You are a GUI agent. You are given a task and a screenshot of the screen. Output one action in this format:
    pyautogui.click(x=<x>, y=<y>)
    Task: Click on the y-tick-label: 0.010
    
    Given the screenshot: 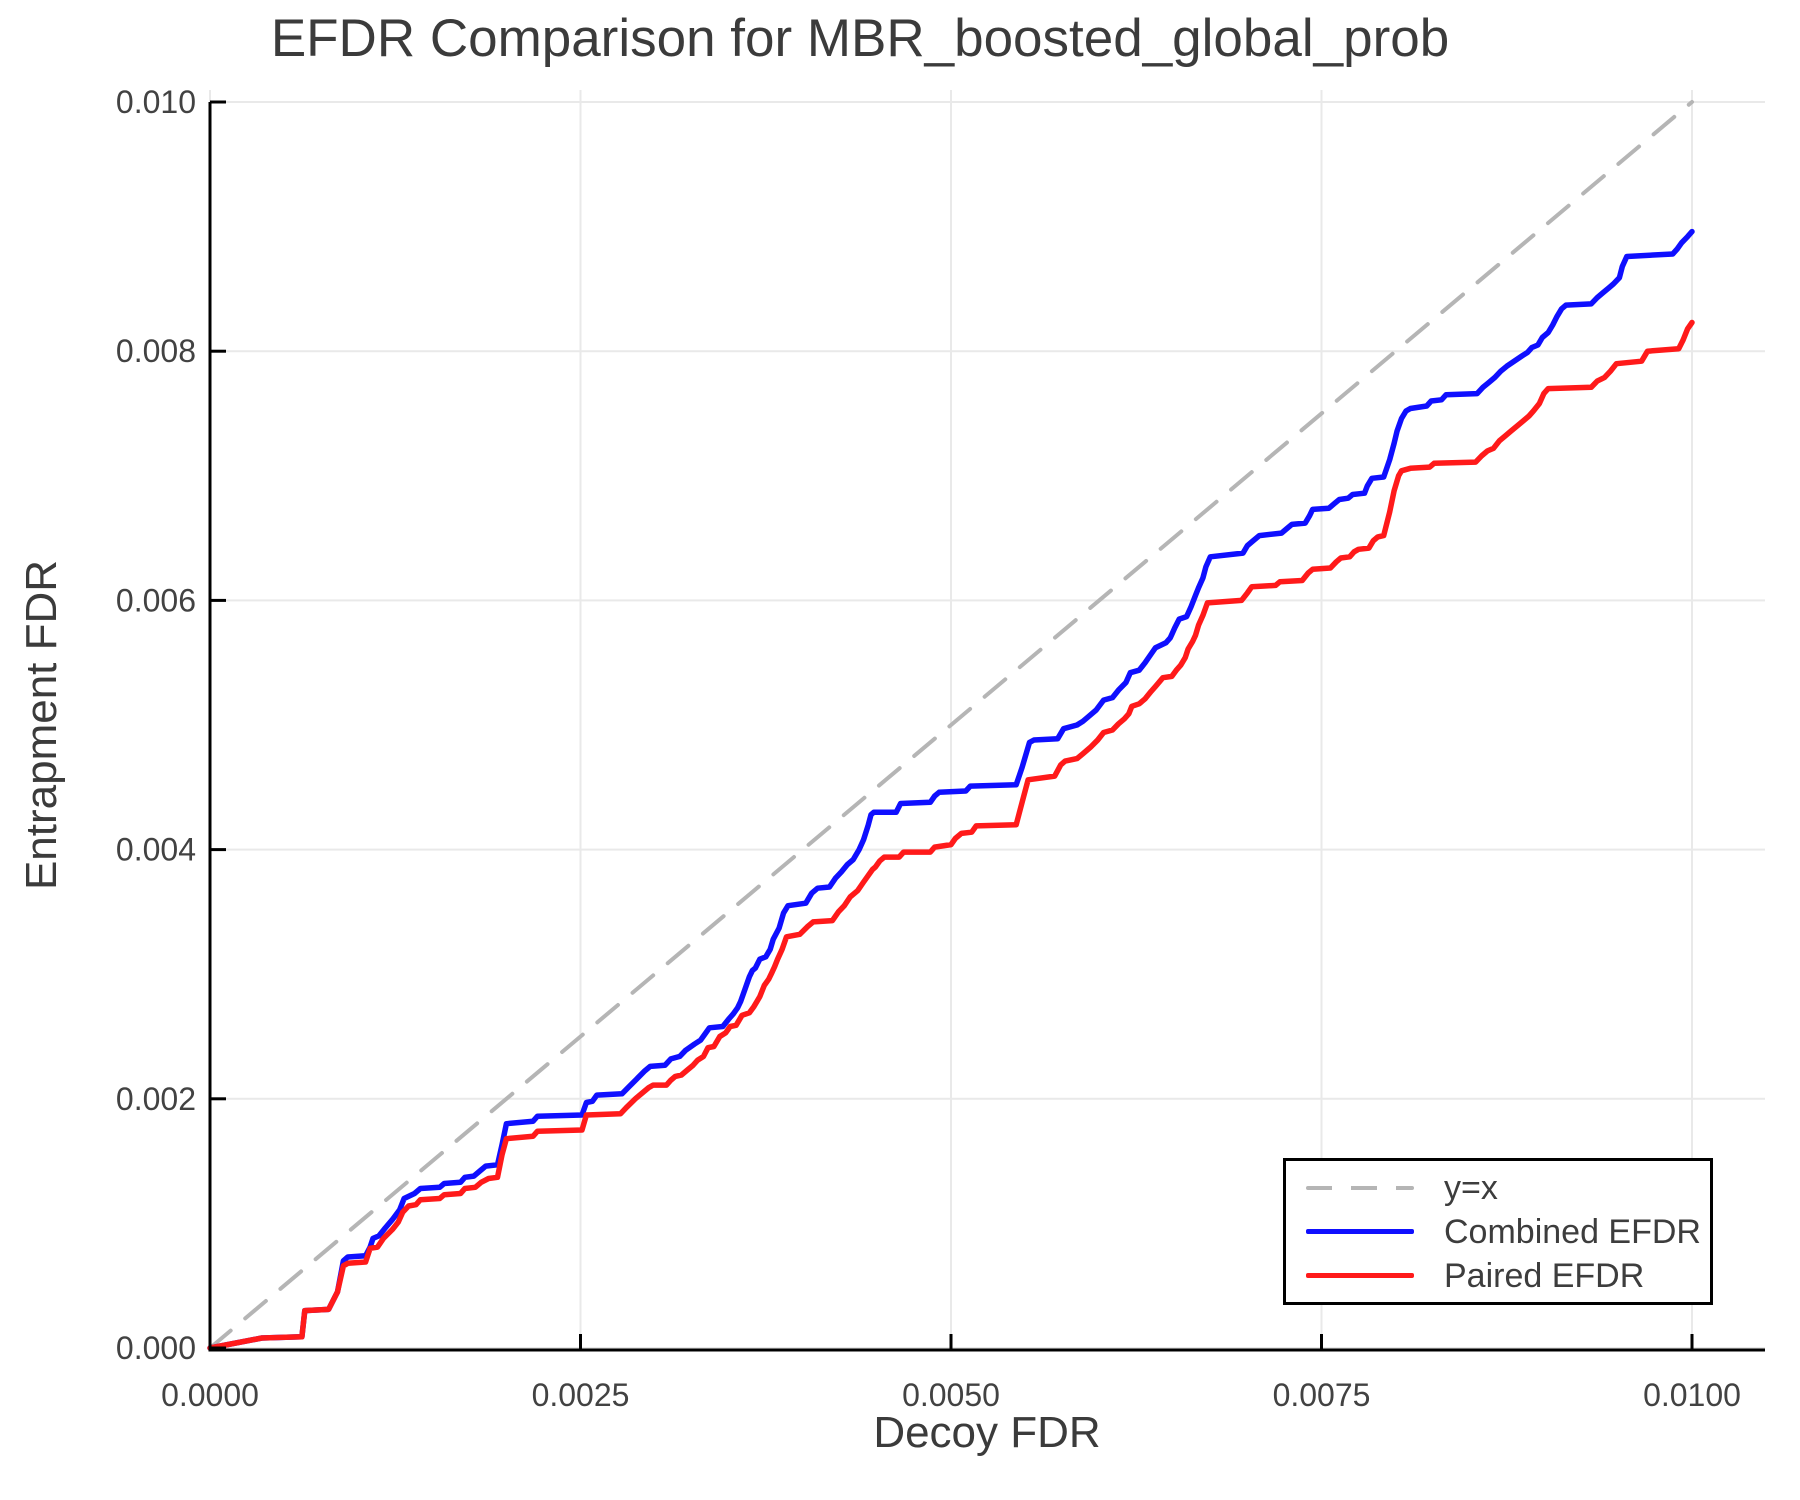 What is the action you would take?
    pyautogui.click(x=156, y=102)
    